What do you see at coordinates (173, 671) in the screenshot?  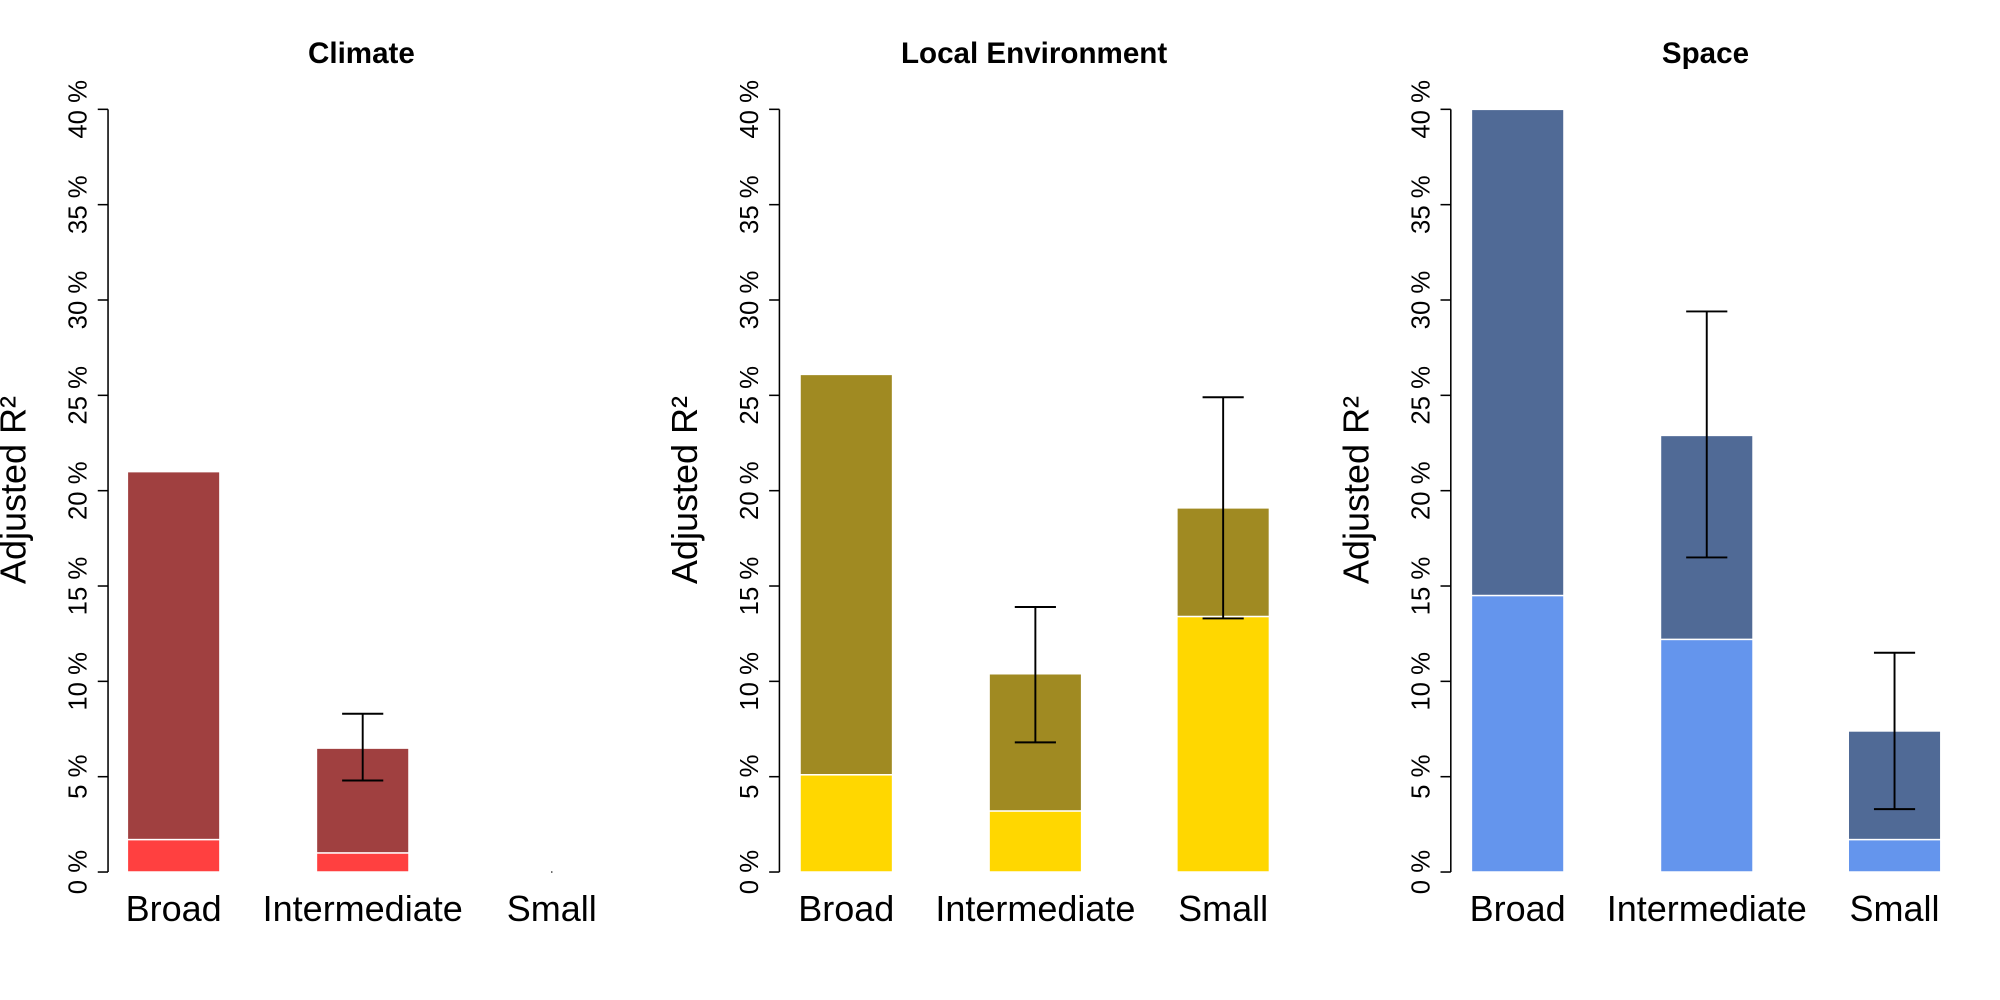 I see `bar-total-broad` at bounding box center [173, 671].